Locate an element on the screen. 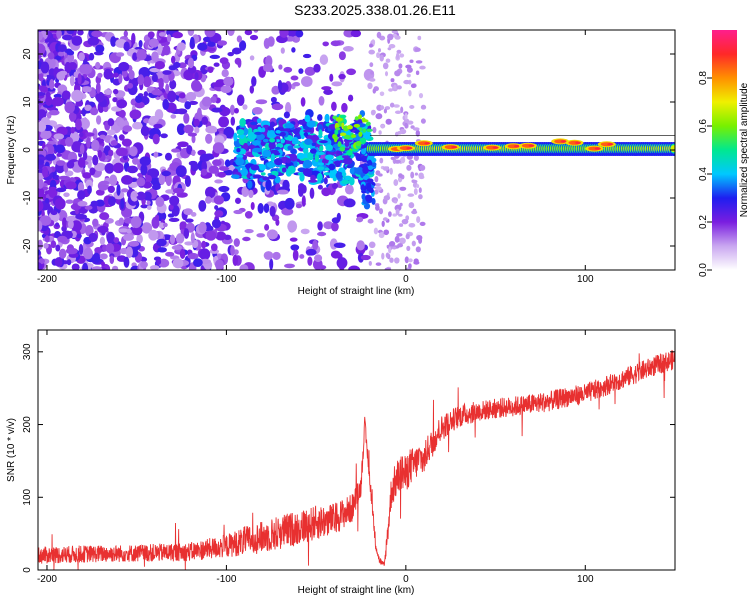  colorbar-scale is located at coordinates (724, 150).